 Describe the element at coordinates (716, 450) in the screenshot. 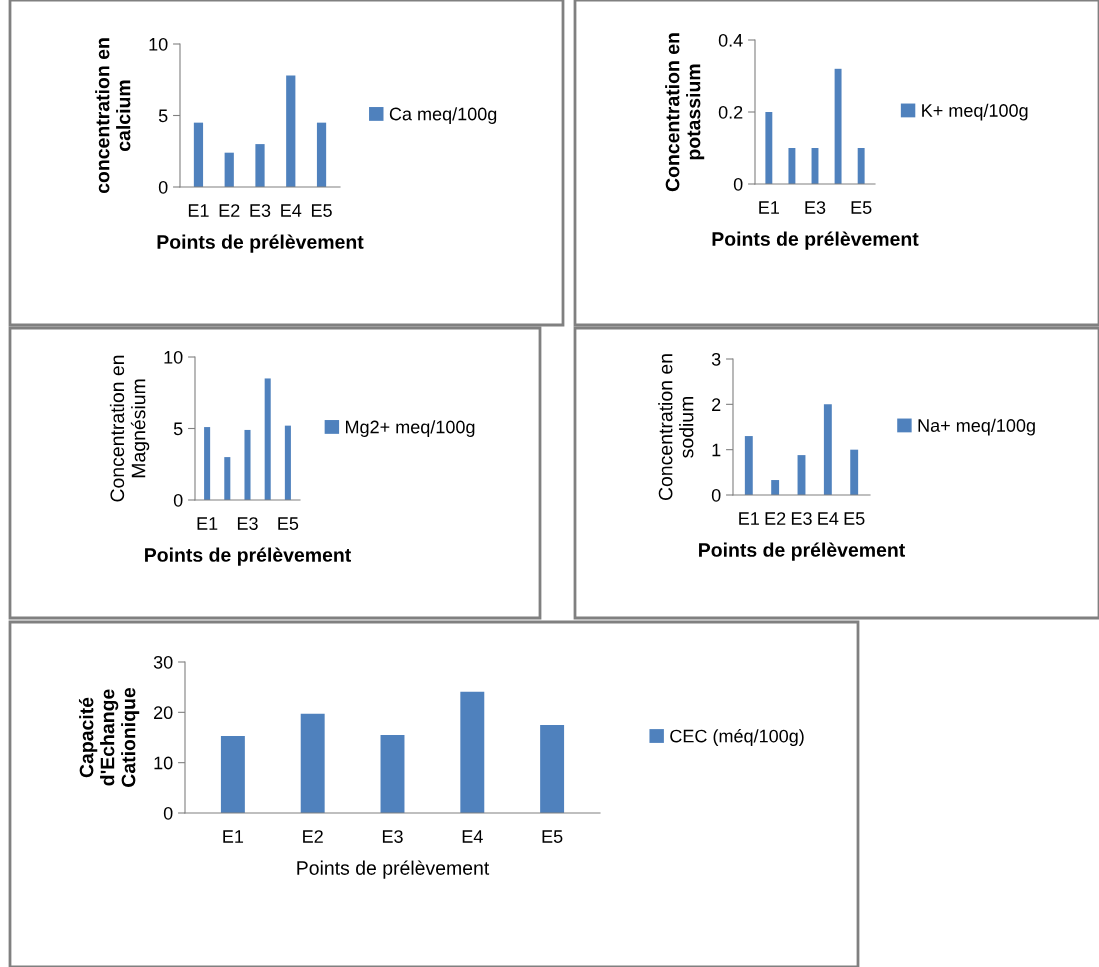

I see `y-tick-label: 1` at that location.